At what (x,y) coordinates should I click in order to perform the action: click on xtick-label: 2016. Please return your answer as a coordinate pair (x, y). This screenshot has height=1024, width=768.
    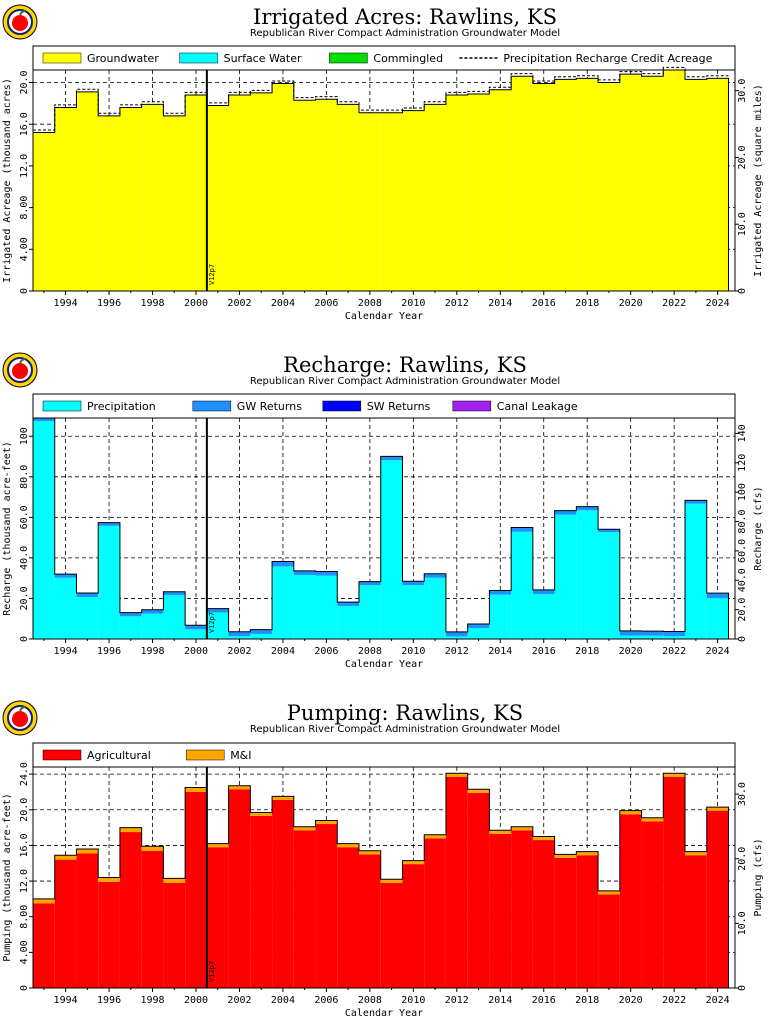
    Looking at the image, I should click on (544, 1000).